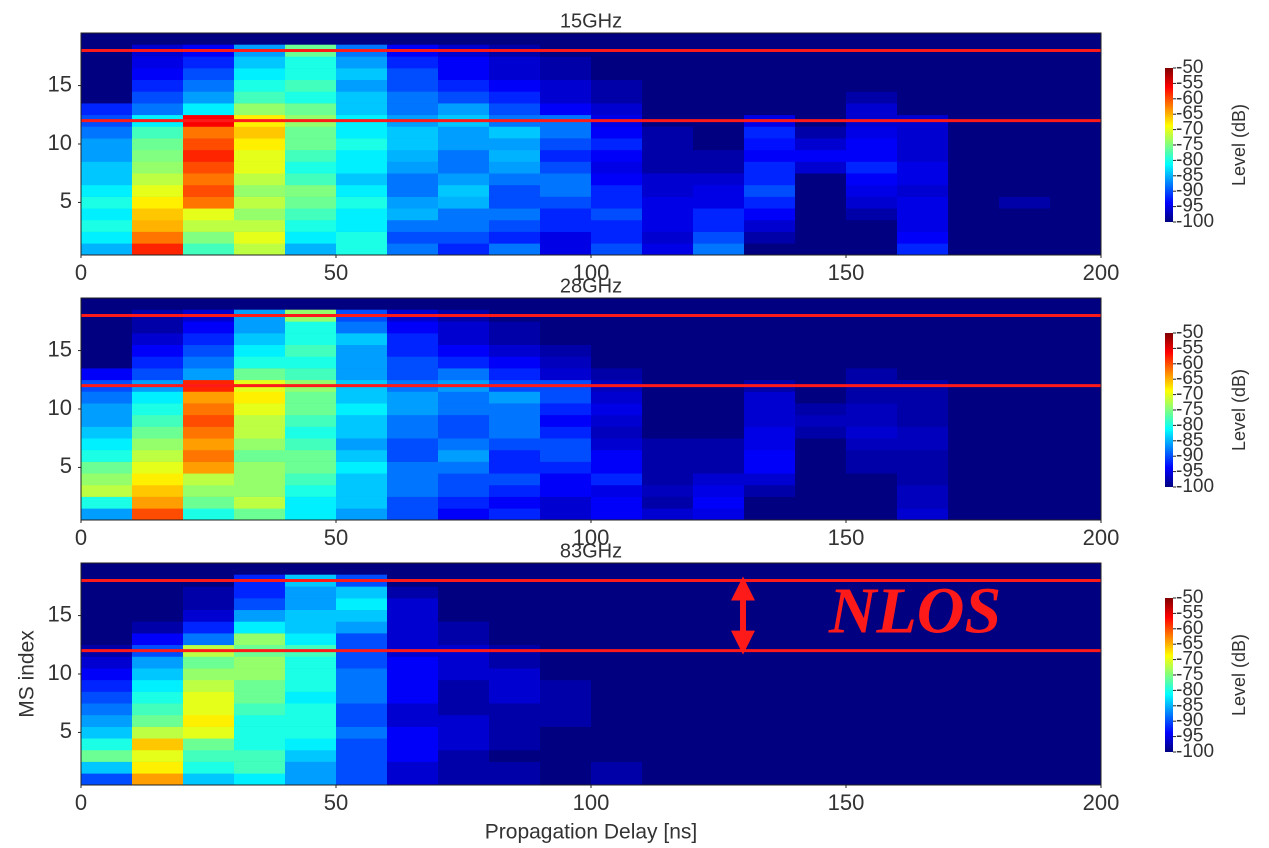  Describe the element at coordinates (1101, 537) in the screenshot. I see `x-tick-label: 200` at that location.